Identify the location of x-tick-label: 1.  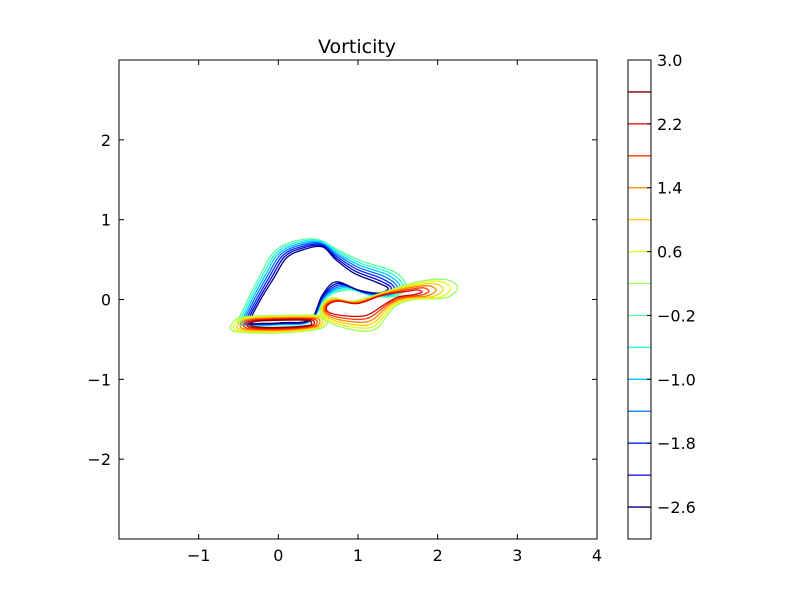
(358, 555).